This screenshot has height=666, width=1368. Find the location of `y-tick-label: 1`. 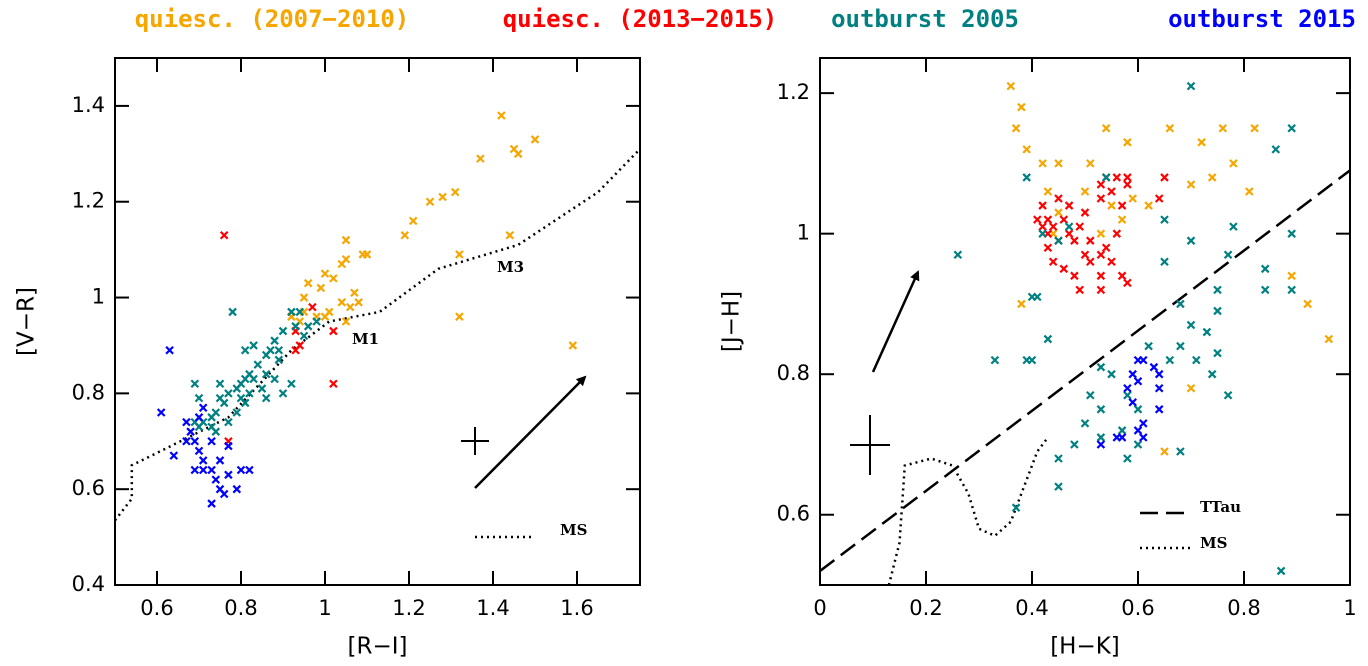

y-tick-label: 1 is located at coordinates (98, 297).